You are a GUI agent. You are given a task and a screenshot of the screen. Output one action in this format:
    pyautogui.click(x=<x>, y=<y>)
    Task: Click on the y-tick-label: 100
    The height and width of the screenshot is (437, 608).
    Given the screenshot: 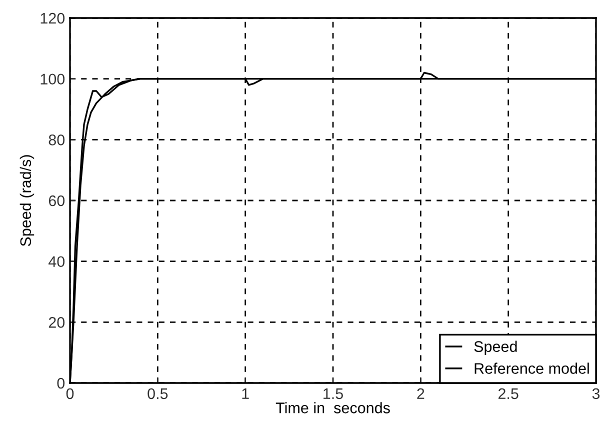 What is the action you would take?
    pyautogui.click(x=52, y=79)
    